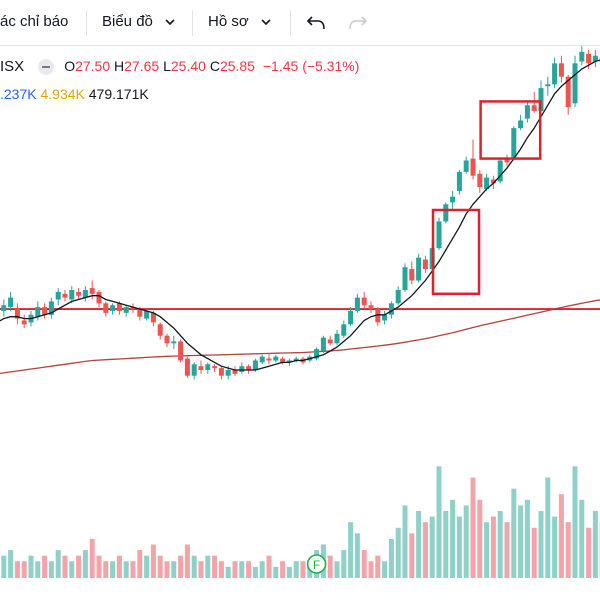 The height and width of the screenshot is (600, 600). I want to click on marker-label: F, so click(316, 565).